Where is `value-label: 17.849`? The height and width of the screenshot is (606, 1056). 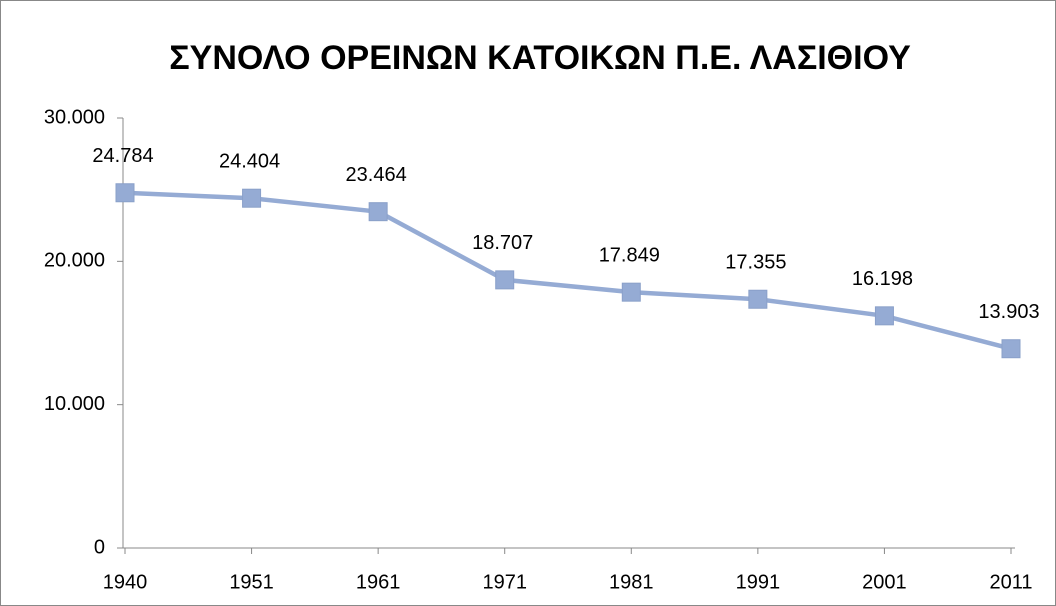 value-label: 17.849 is located at coordinates (629, 255).